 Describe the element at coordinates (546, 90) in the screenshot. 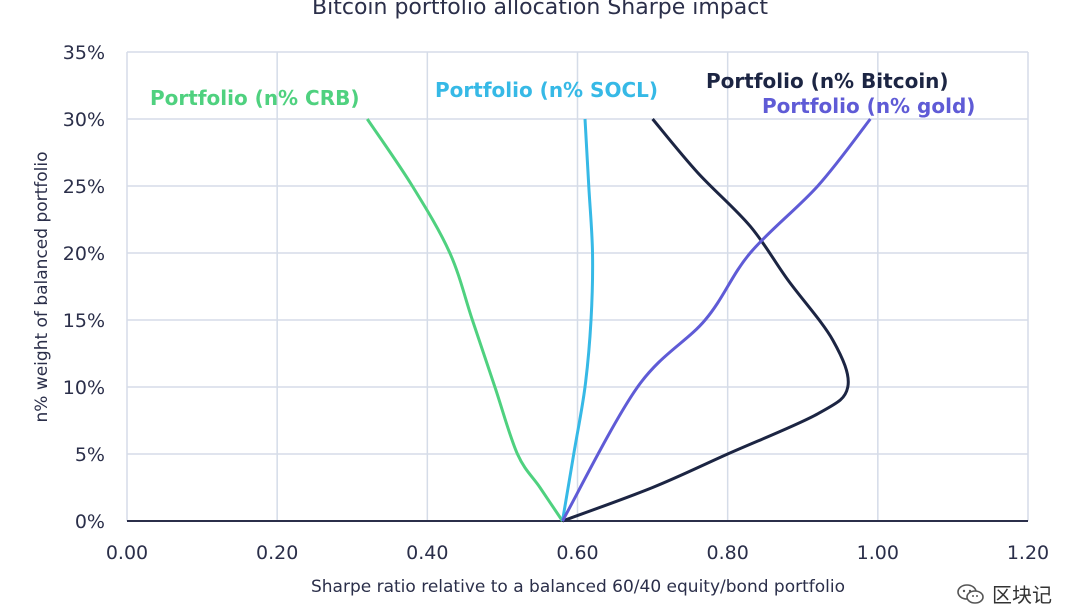

I see `series-label: Portfolio (n% SOCL)` at that location.